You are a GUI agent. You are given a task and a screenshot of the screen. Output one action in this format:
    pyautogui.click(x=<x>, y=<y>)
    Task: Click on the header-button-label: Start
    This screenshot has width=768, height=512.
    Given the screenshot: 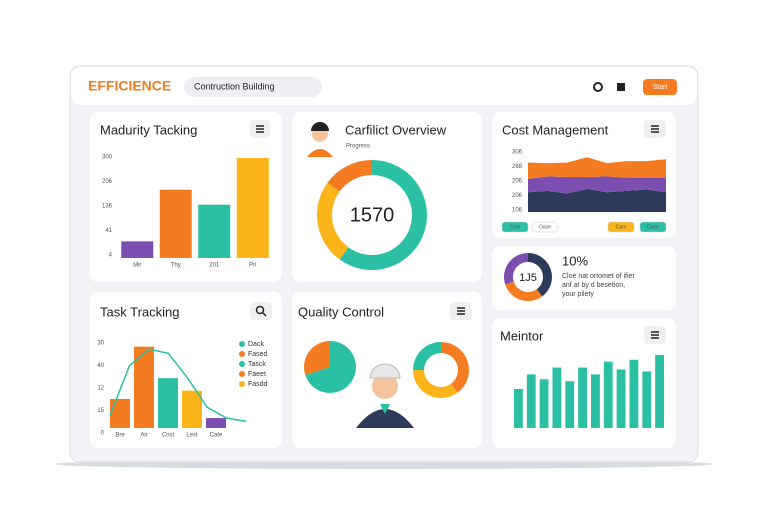 What is the action you would take?
    pyautogui.click(x=660, y=87)
    